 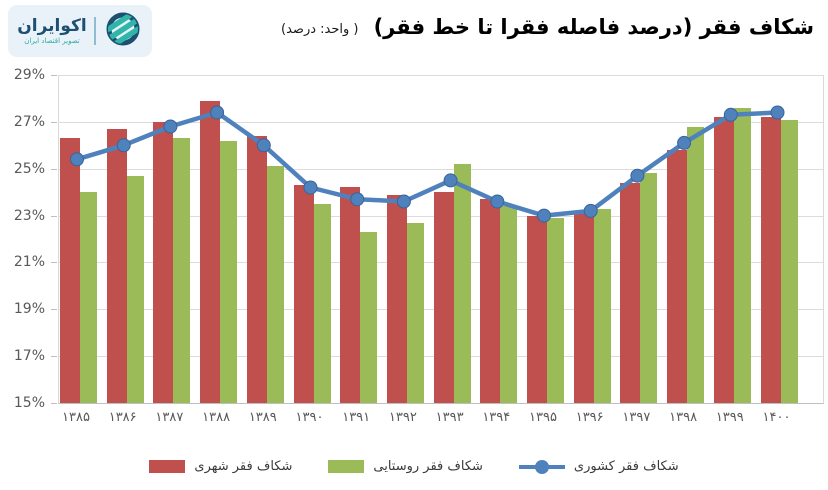 I want to click on logo-text: اکوایران تصویر اقتصاد ایران, so click(x=52, y=31).